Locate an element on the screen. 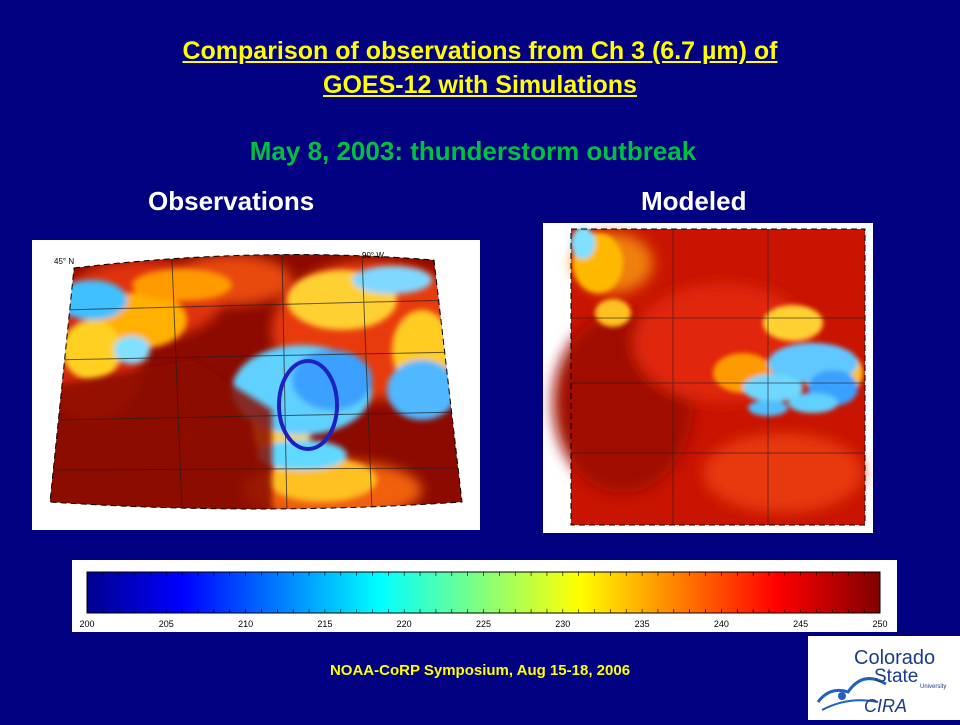  footer-text: NOAA-CoRP Symposium, Aug 15-18, 2006 is located at coordinates (480, 670).